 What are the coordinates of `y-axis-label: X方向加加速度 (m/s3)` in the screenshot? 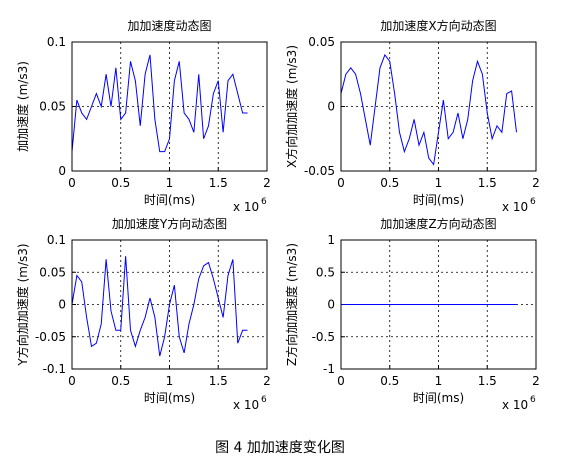 It's located at (291, 106).